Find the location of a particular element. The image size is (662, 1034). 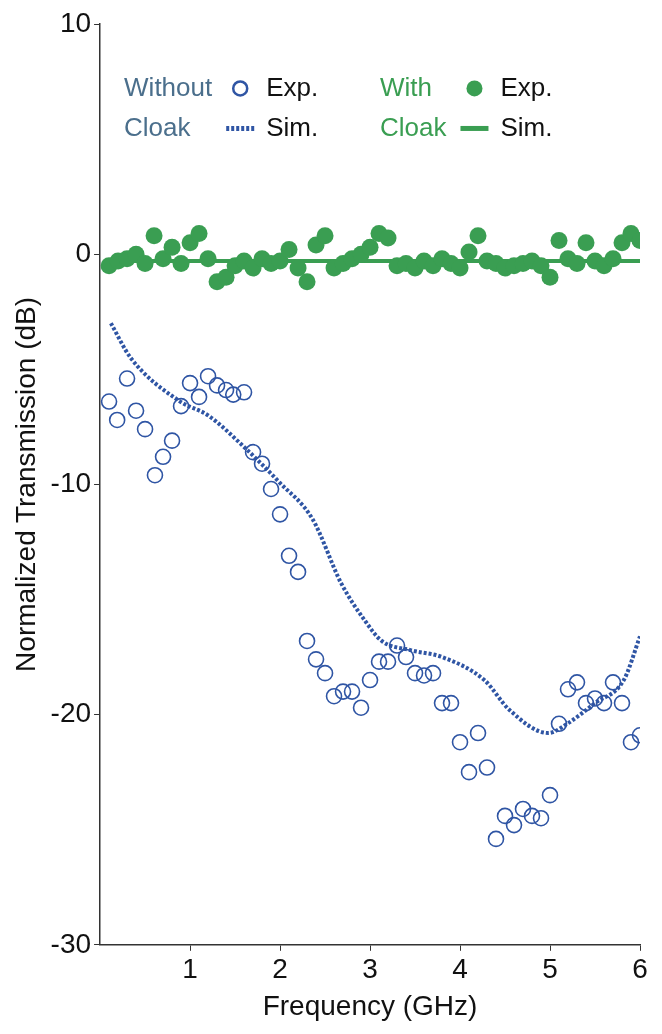

annotation: With Cloak is located at coordinates (414, 106).